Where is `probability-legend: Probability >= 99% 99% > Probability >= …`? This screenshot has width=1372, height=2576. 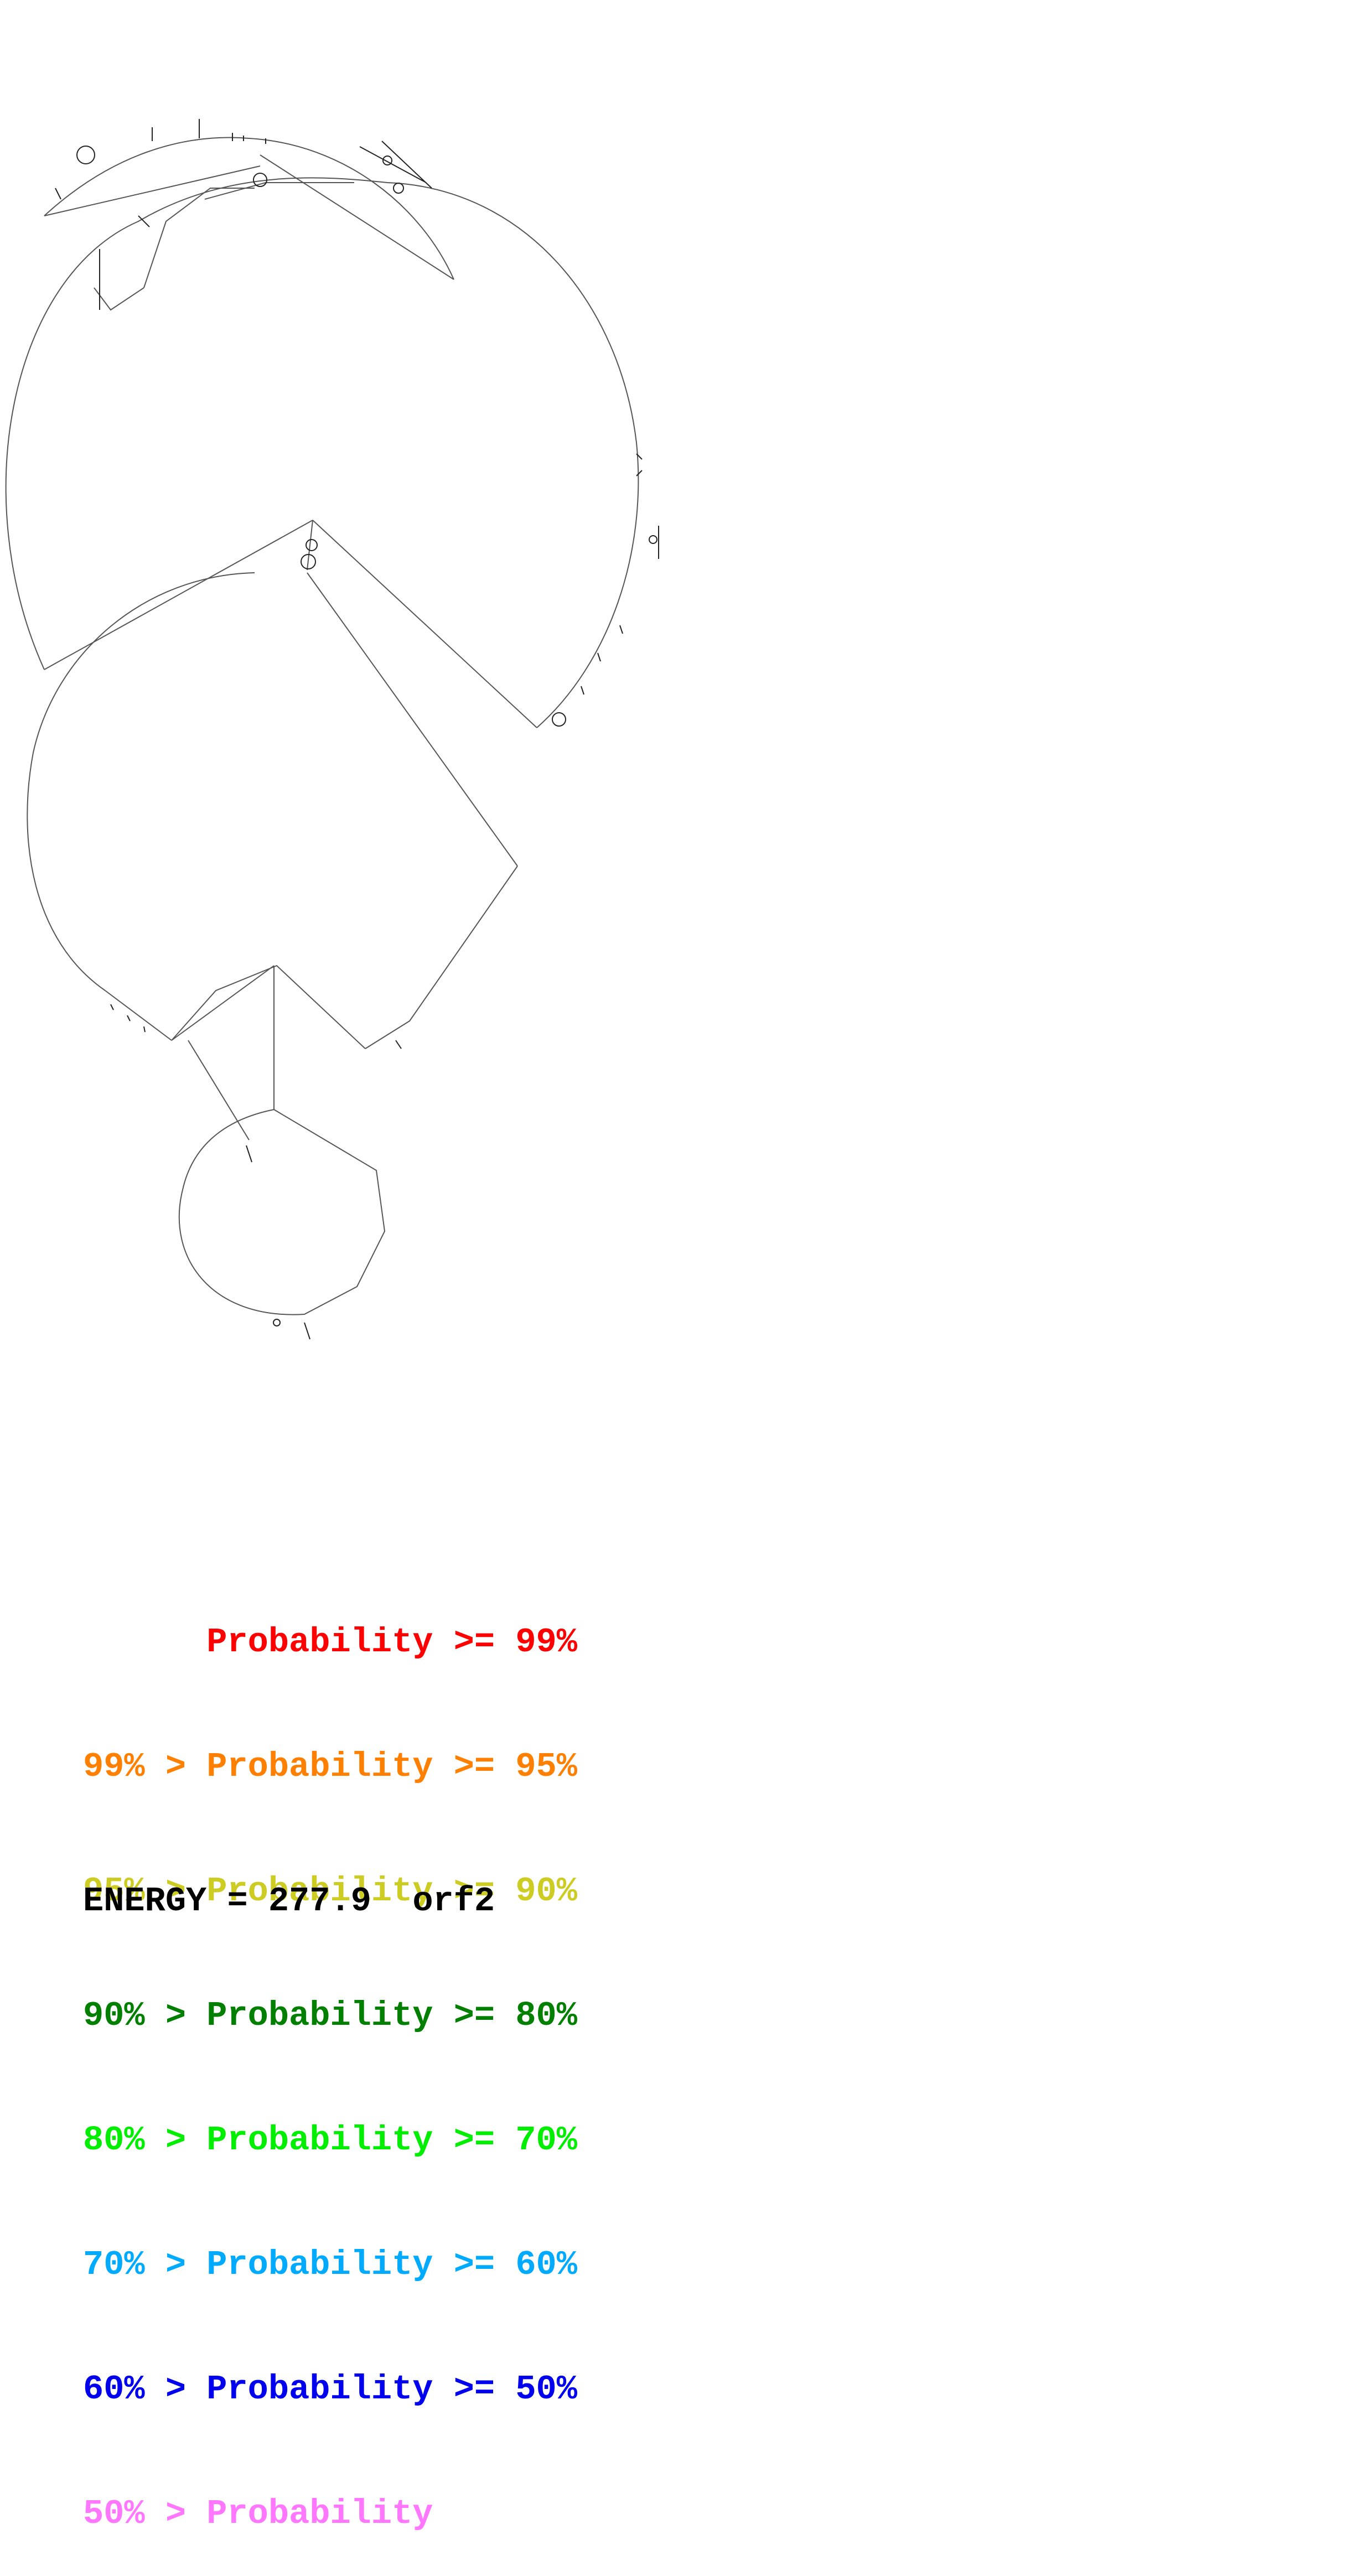 probability-legend: Probability >= 99% 99% > Probability >= … is located at coordinates (330, 2057).